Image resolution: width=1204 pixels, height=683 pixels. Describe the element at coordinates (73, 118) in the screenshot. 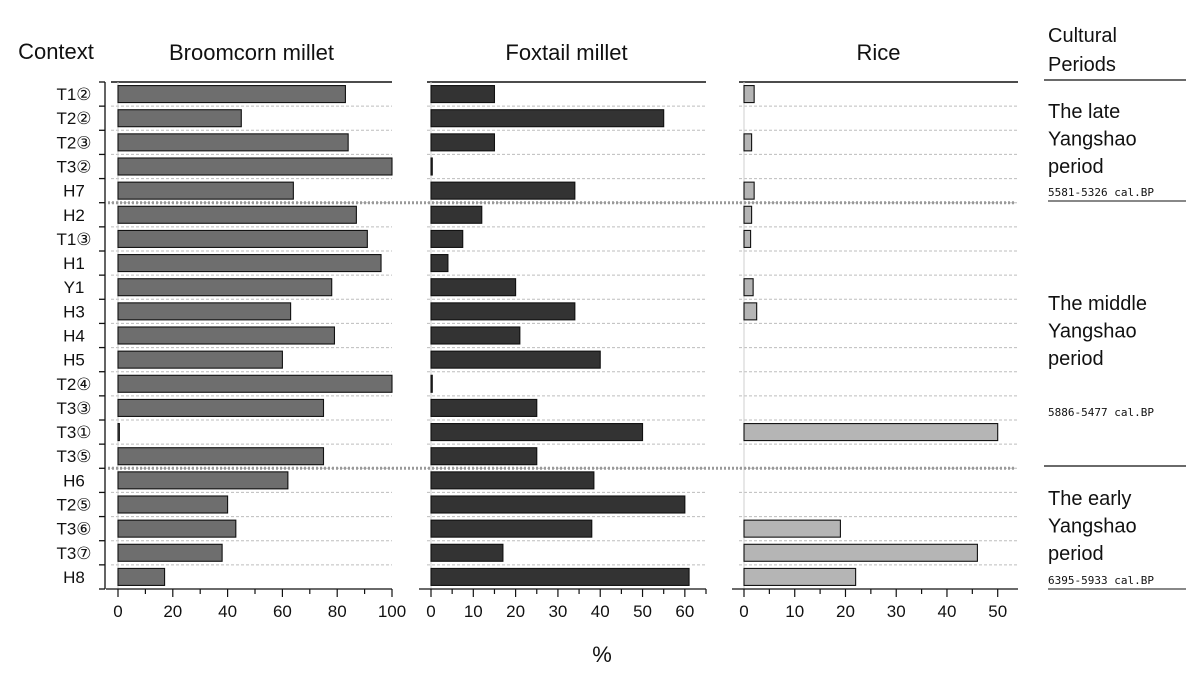

I see `context-label: T2②` at that location.